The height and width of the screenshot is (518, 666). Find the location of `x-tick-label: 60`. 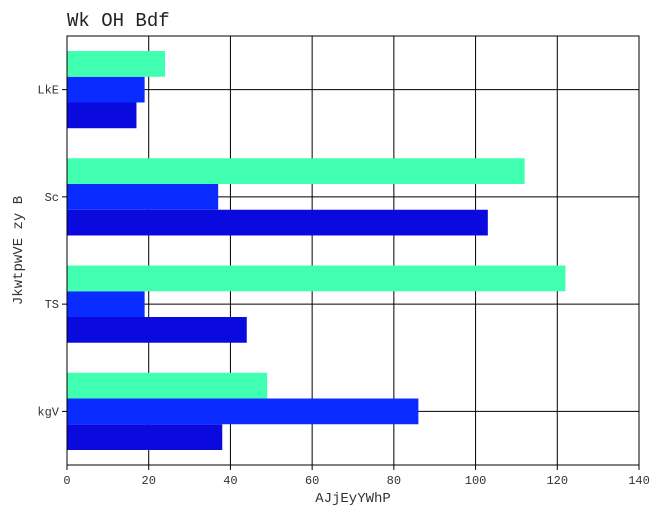

x-tick-label: 60 is located at coordinates (312, 481).